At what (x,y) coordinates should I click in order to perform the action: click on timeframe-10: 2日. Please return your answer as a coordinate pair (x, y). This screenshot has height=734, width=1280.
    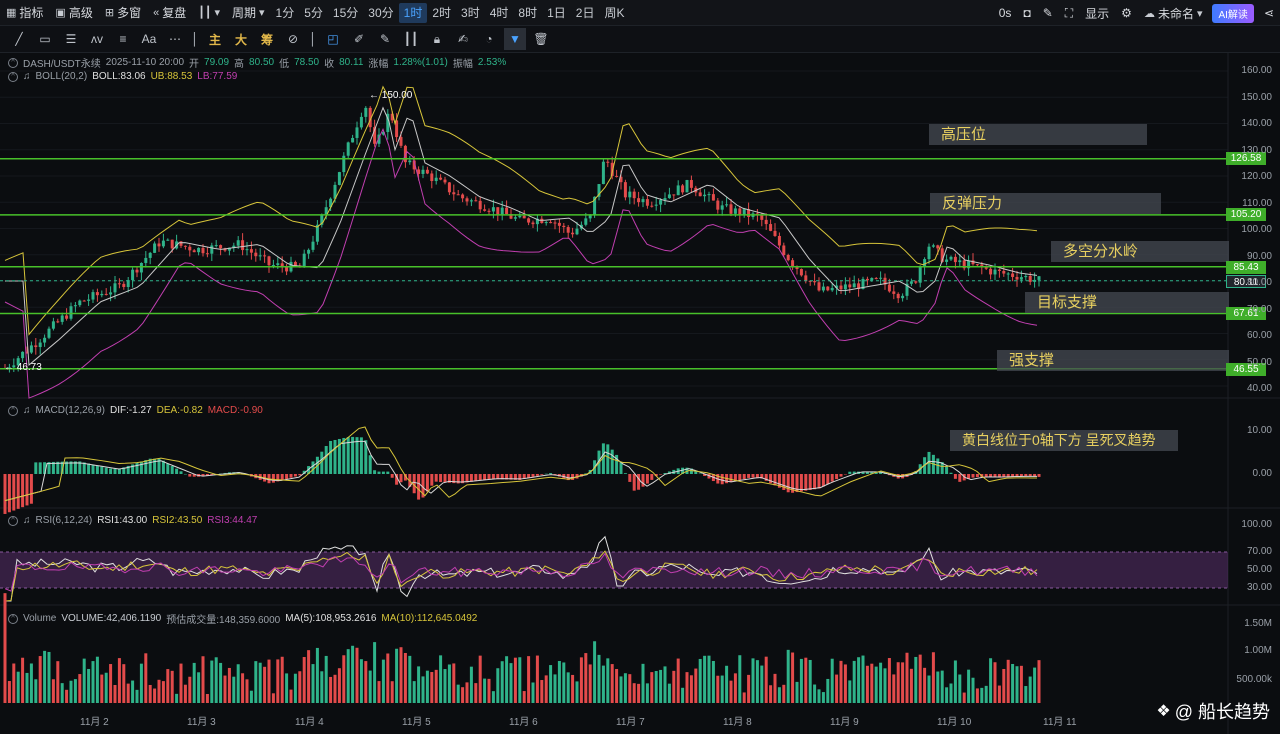
    Looking at the image, I should click on (585, 12).